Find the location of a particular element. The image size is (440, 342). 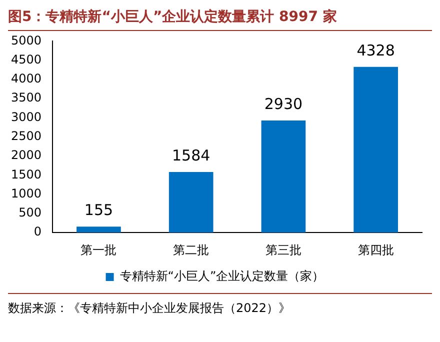

x-tick-label: 第一批 is located at coordinates (98, 249).